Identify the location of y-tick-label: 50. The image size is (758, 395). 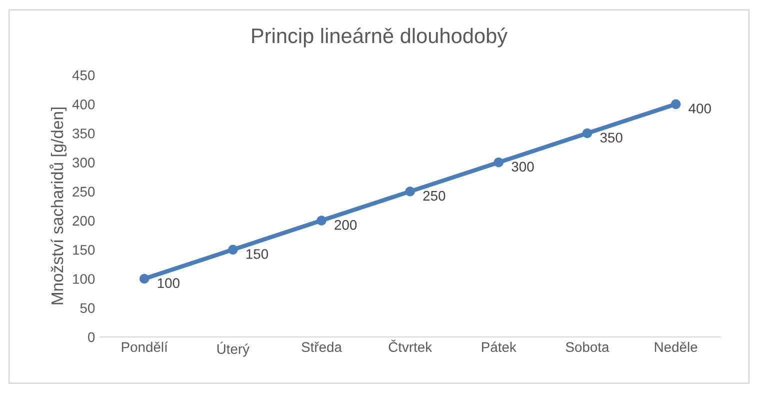
(87, 308).